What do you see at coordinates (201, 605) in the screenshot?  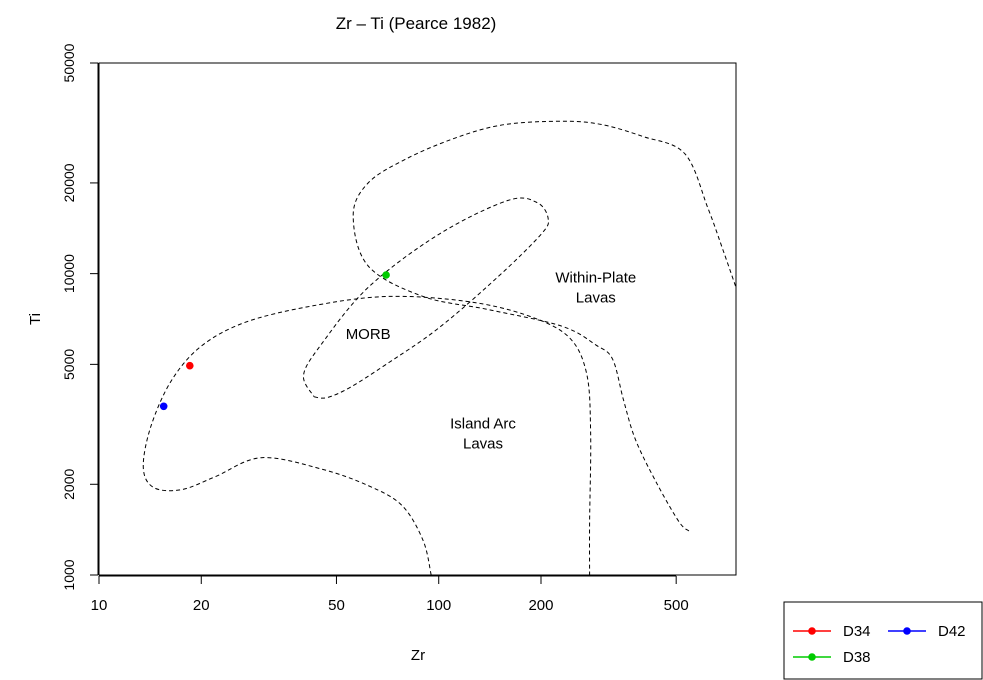 I see `x-tick-label: 20` at bounding box center [201, 605].